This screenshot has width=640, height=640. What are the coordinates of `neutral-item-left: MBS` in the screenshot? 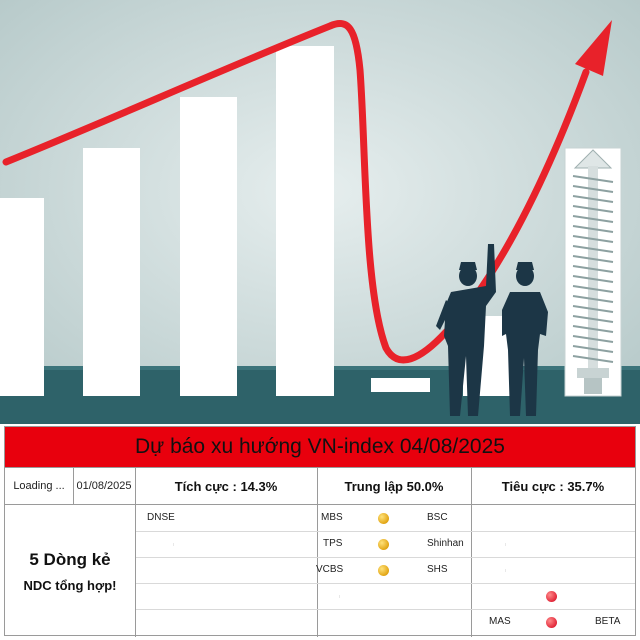 It's located at (332, 517).